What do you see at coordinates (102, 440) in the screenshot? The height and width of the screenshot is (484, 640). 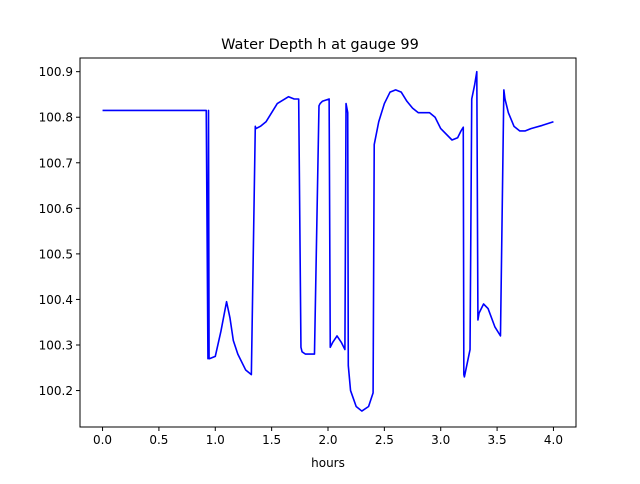 I see `x-tick-label: 0.0` at bounding box center [102, 440].